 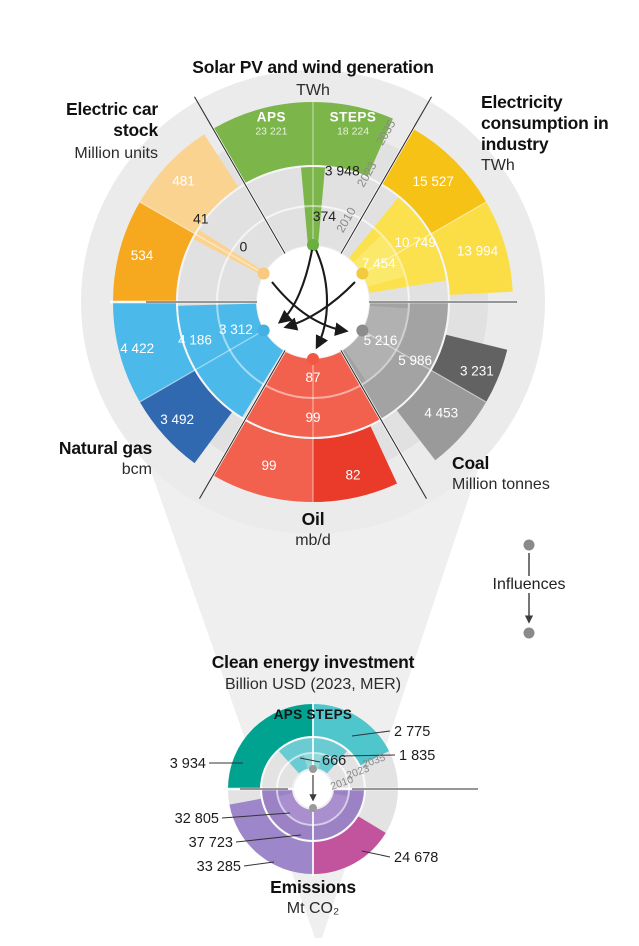 I want to click on callout-line-emissions-aps, so click(x=376, y=854).